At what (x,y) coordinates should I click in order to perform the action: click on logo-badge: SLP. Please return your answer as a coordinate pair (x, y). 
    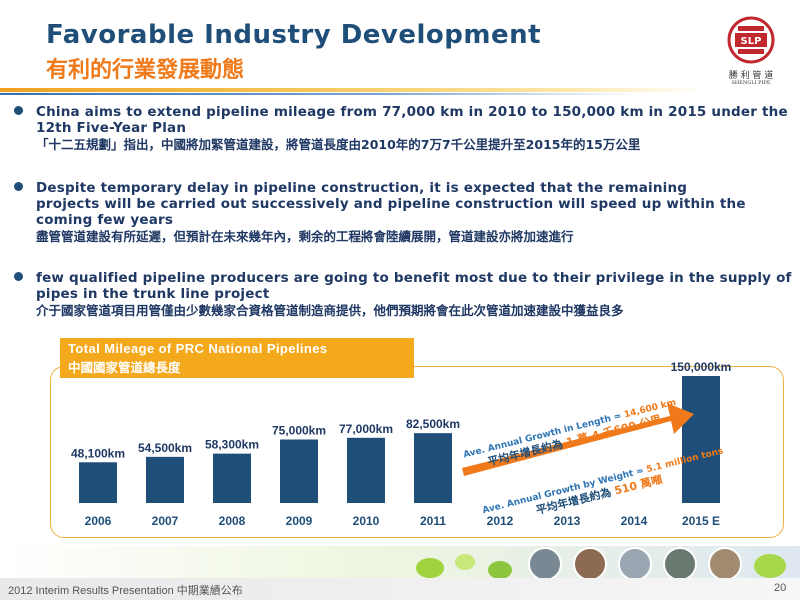
    Looking at the image, I should click on (751, 41).